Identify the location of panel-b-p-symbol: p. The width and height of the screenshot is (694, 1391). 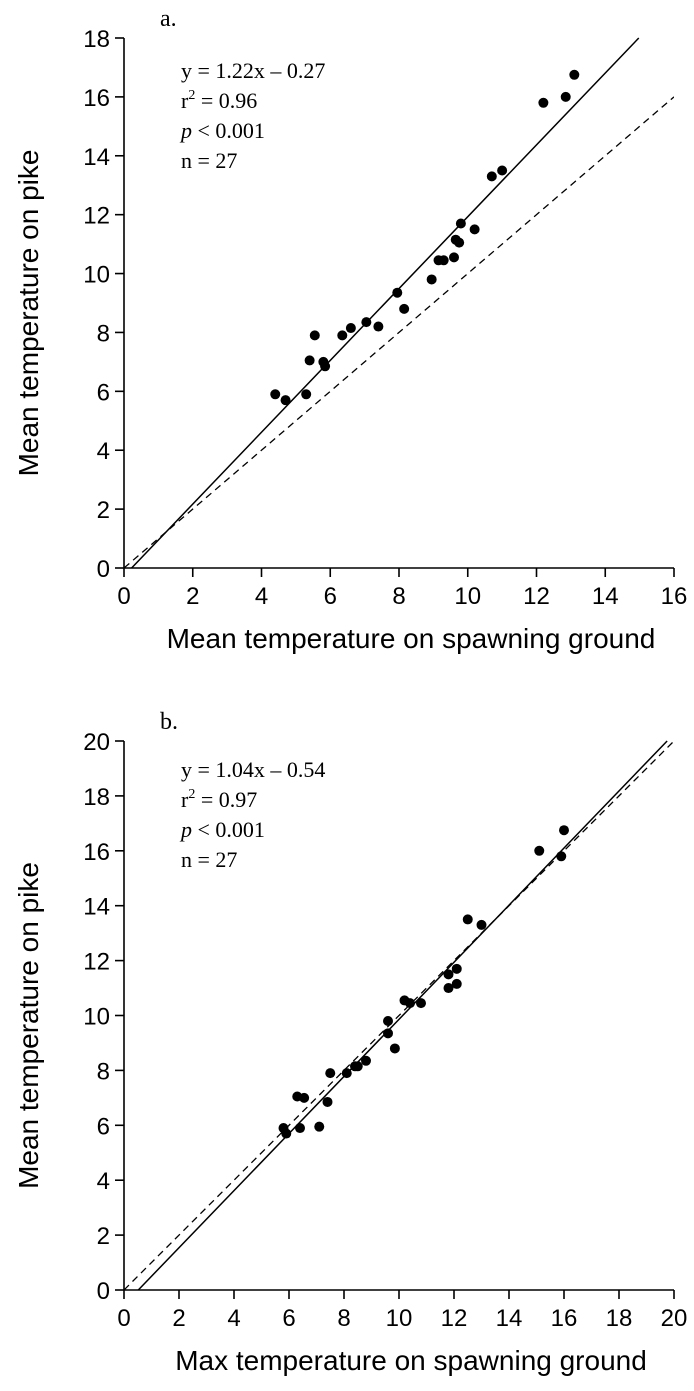
(185, 829).